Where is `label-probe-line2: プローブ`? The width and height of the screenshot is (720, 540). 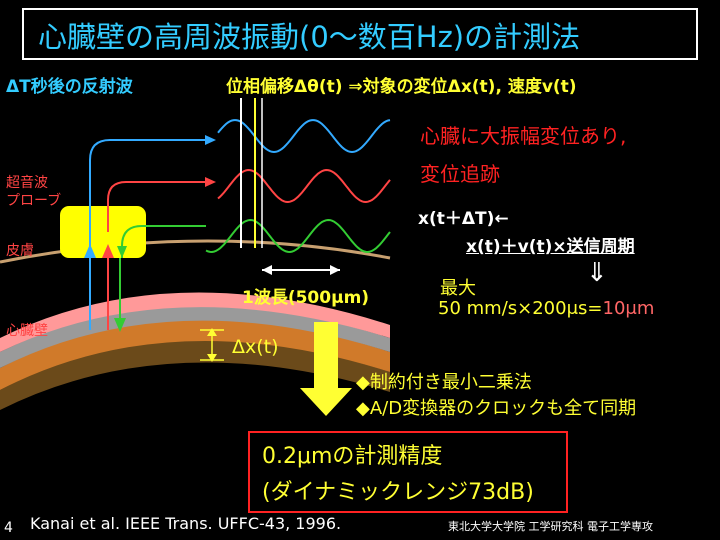 label-probe-line2: プローブ is located at coordinates (34, 201).